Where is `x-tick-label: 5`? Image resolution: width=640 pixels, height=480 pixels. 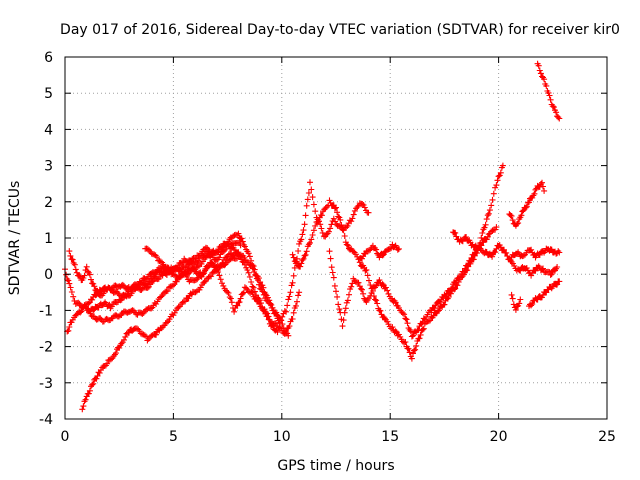
x-tick-label: 5 is located at coordinates (173, 437).